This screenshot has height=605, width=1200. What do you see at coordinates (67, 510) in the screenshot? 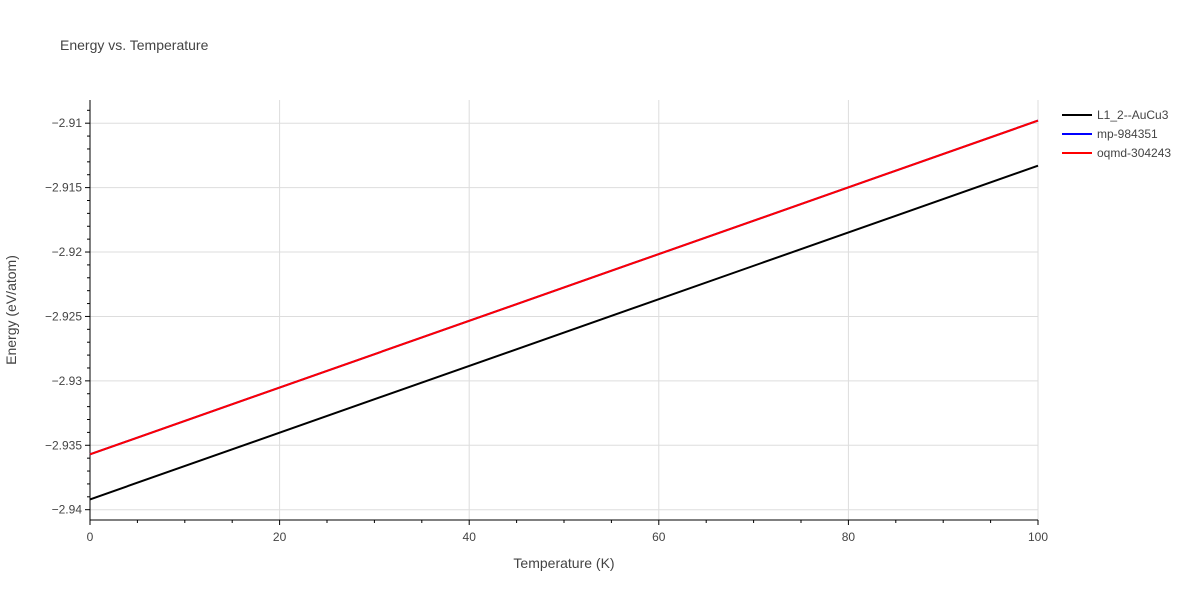
I see `y-tick-label: −2.94` at bounding box center [67, 510].